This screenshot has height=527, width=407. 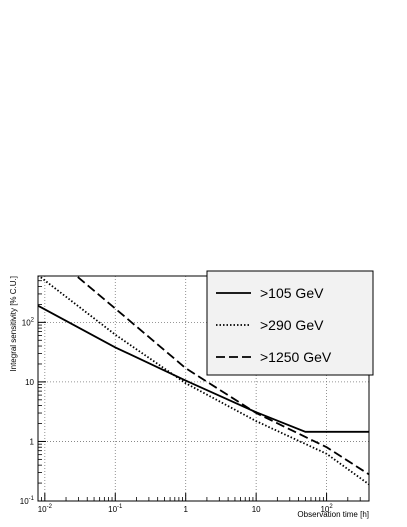 I want to click on y-tick-label-2: 10, so click(x=29, y=382).